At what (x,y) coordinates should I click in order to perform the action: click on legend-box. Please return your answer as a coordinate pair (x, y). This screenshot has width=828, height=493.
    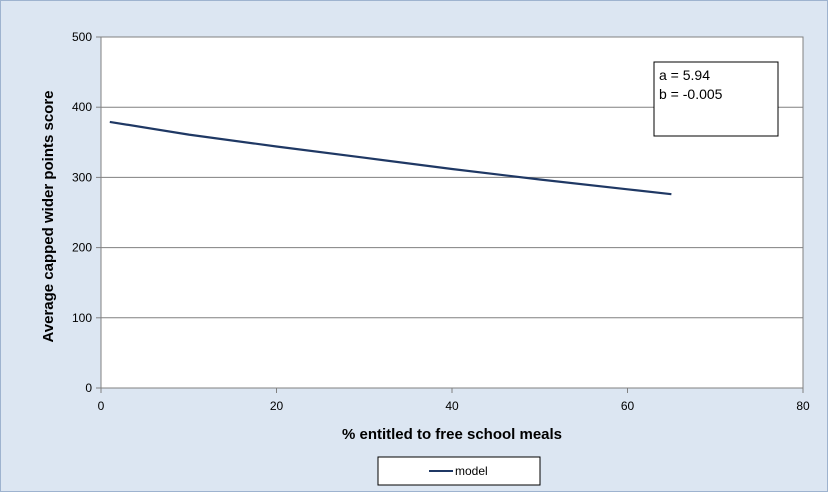
    Looking at the image, I should click on (459, 471).